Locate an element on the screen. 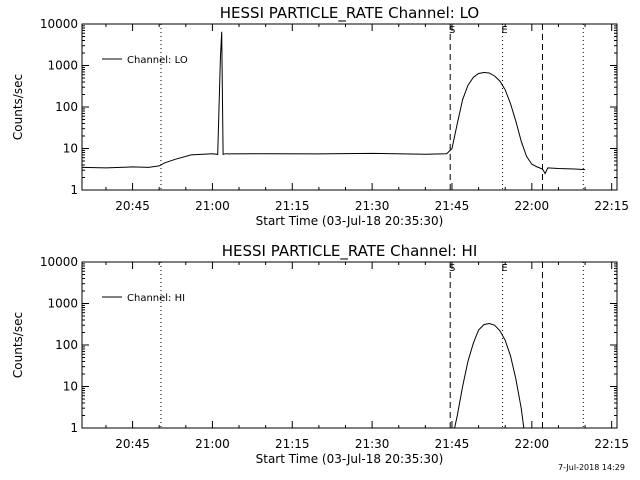 The image size is (640, 480). legend-label: Channel: LO is located at coordinates (157, 60).